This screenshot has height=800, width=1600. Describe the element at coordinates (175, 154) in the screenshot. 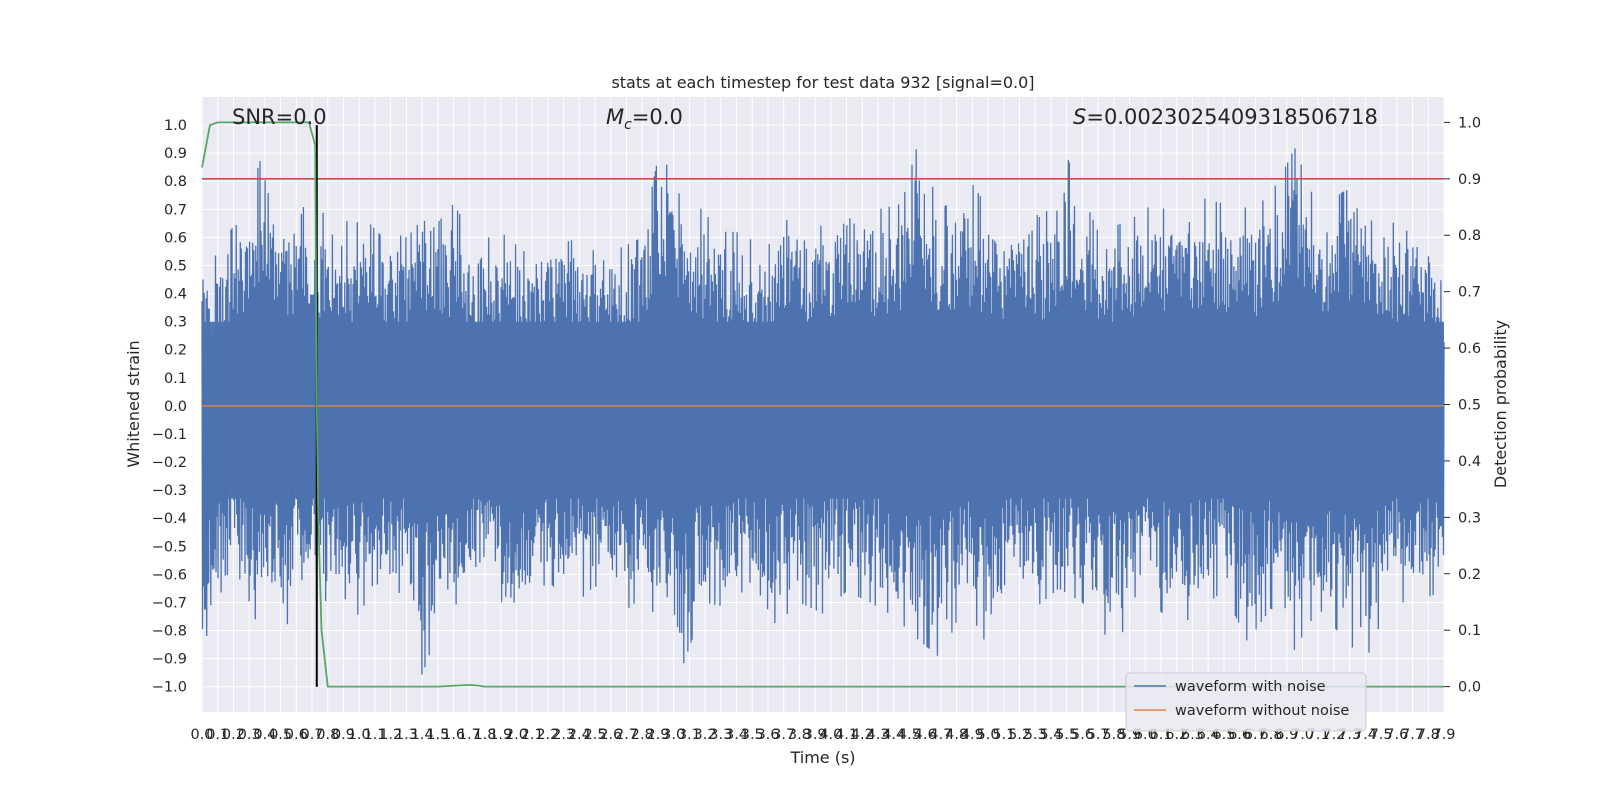

I see `y-tick-label: 0.9` at that location.